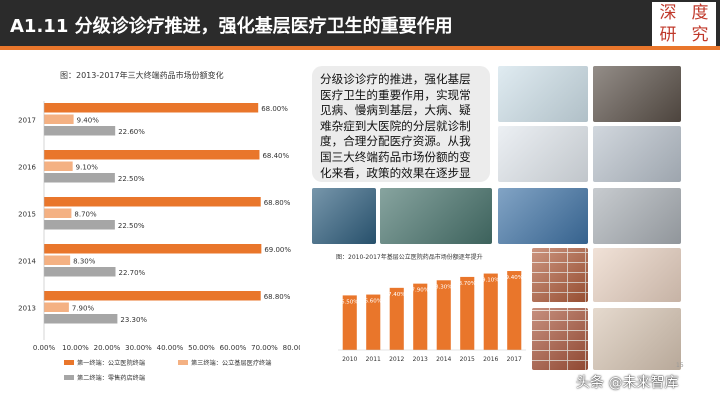 The height and width of the screenshot is (405, 720). Describe the element at coordinates (396, 295) in the screenshot. I see `data-label: 7.40%` at that location.